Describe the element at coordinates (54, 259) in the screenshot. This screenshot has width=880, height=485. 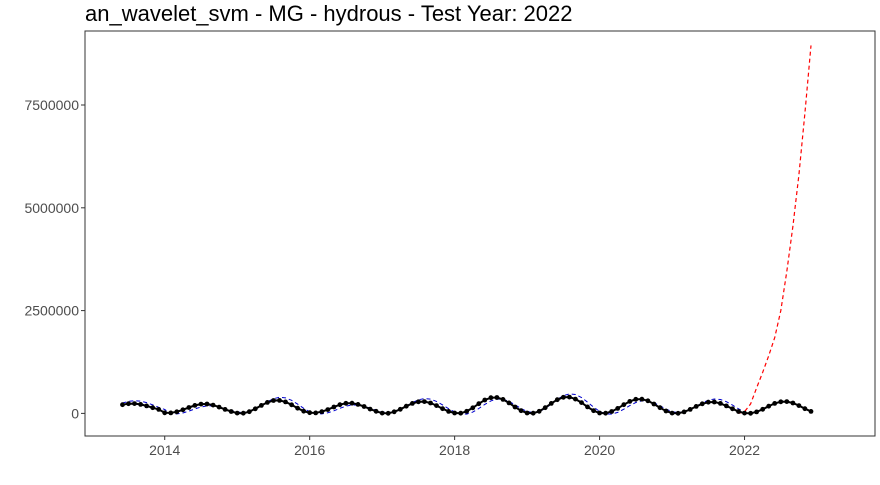
I see `y-axis: 0 2500000 5000000 7500000` at that location.